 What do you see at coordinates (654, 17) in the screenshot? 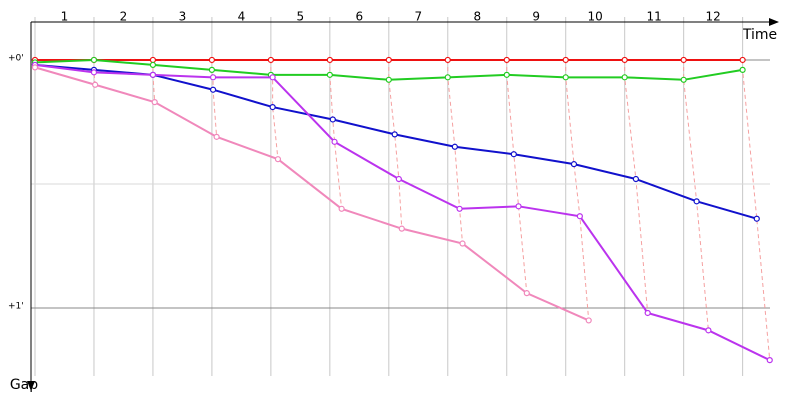
I see `lap-label: 11` at bounding box center [654, 17].